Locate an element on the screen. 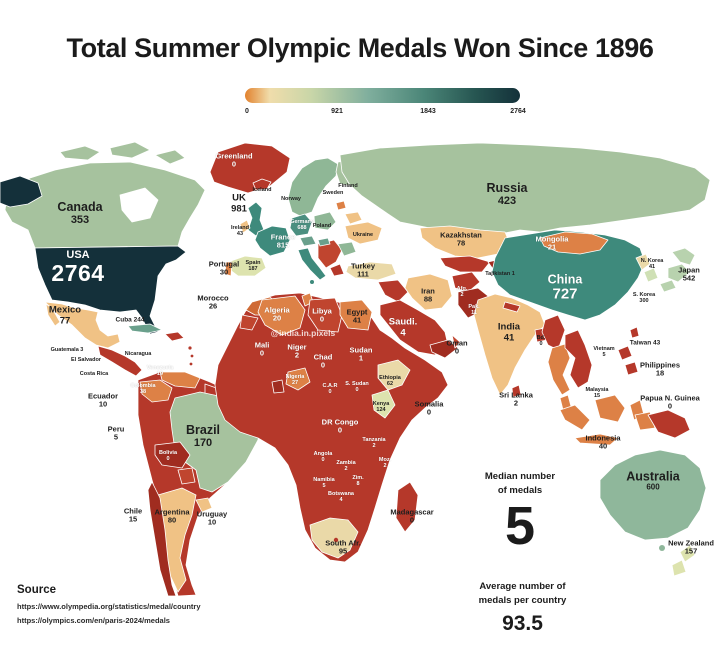 This screenshot has height=661, width=720. country-label: Argentina 80 is located at coordinates (172, 516).